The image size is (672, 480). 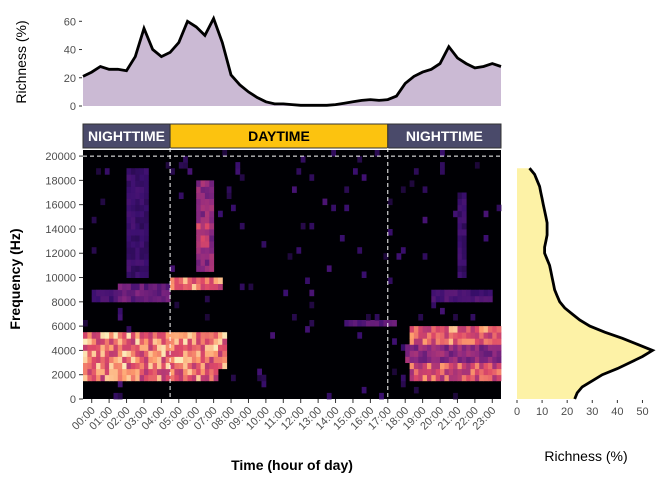 What do you see at coordinates (279, 136) in the screenshot?
I see `period-band-day: DAYTIME` at bounding box center [279, 136].